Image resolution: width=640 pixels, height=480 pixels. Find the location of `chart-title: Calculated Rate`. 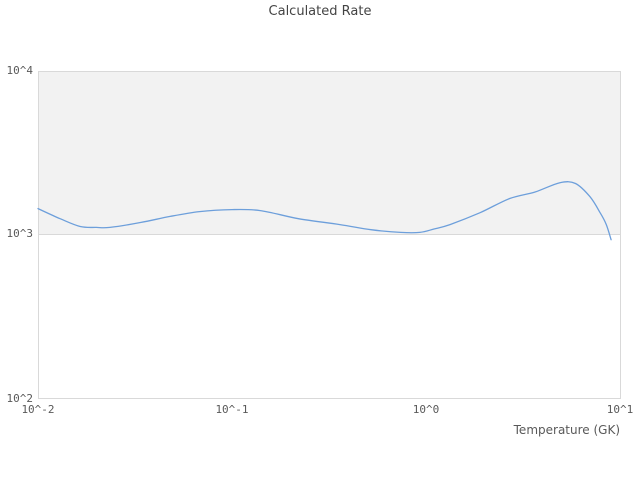

chart-title: Calculated Rate is located at coordinates (320, 11).